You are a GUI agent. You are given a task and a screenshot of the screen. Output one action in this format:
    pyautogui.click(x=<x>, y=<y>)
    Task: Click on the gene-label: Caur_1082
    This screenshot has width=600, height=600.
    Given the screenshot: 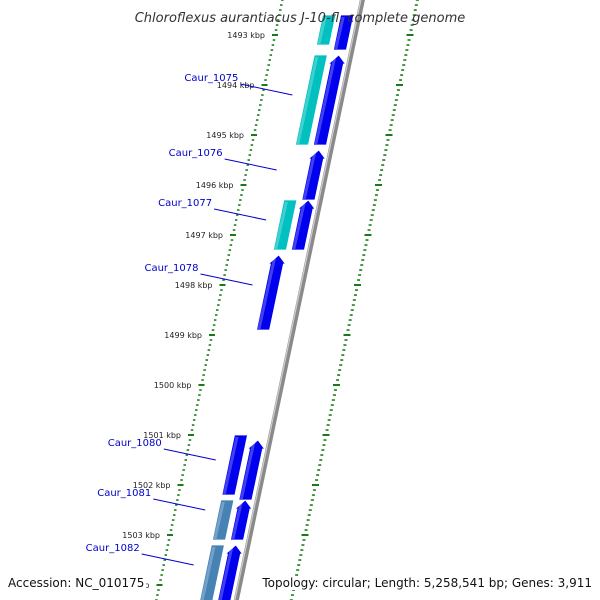 What is the action you would take?
    pyautogui.click(x=113, y=548)
    